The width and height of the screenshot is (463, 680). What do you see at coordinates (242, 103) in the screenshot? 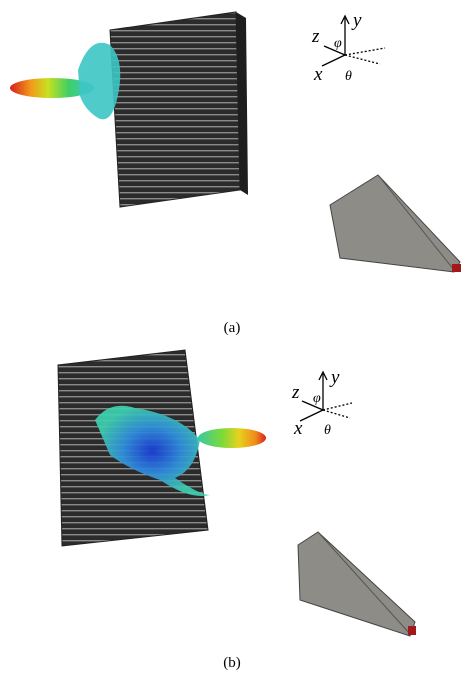
I see `array-side` at bounding box center [242, 103].